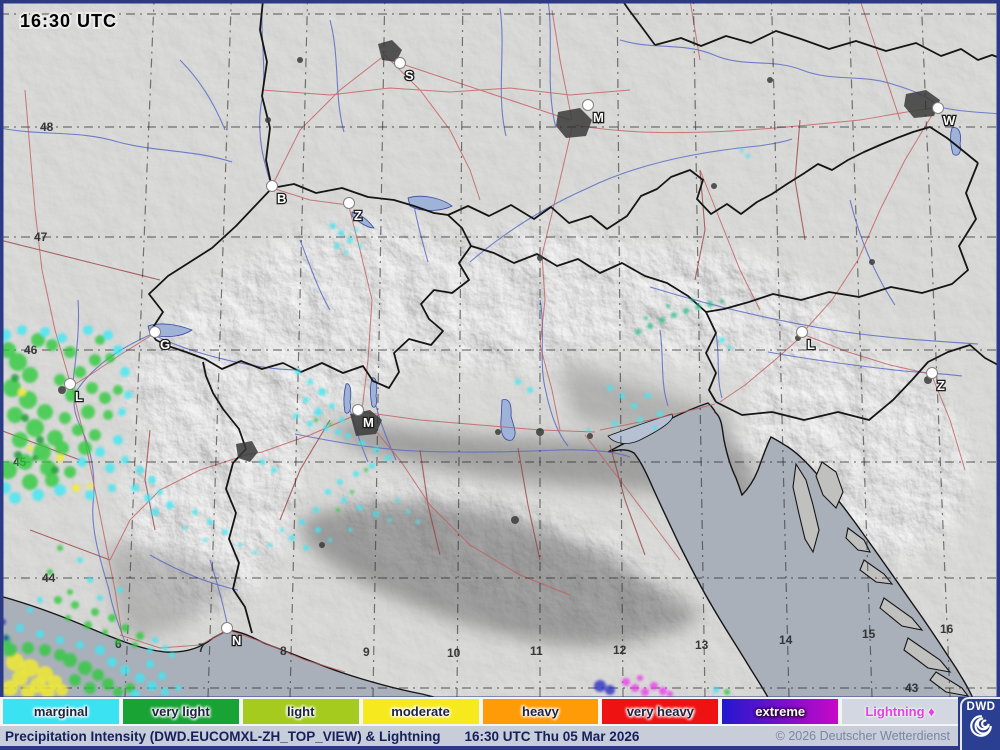 The image size is (1000, 750). Describe the element at coordinates (49, 578) in the screenshot. I see `latitude-label: 44` at that location.